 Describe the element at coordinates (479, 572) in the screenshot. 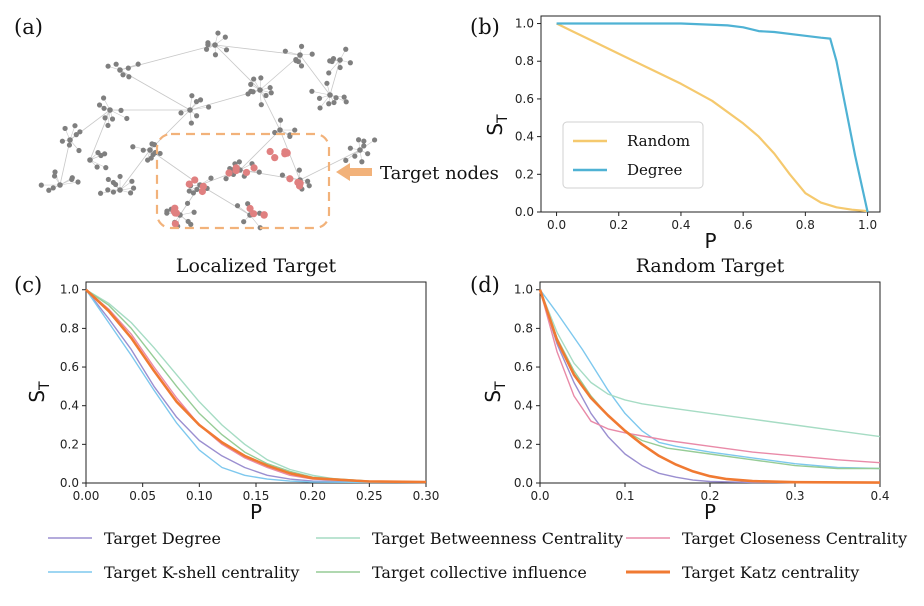

I see `legend-label: Target collective influence` at that location.